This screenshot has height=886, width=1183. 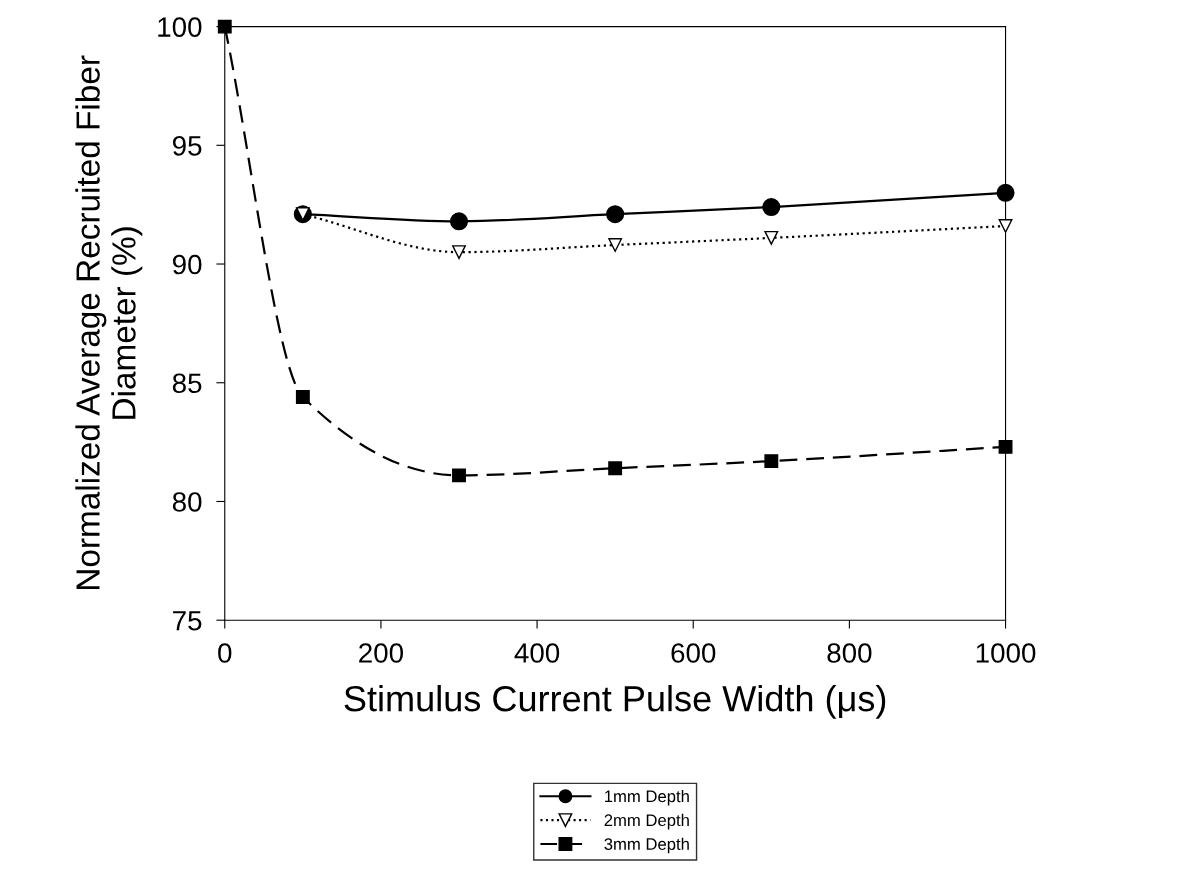 I want to click on legend-label: 1mm Depth, so click(x=647, y=798).